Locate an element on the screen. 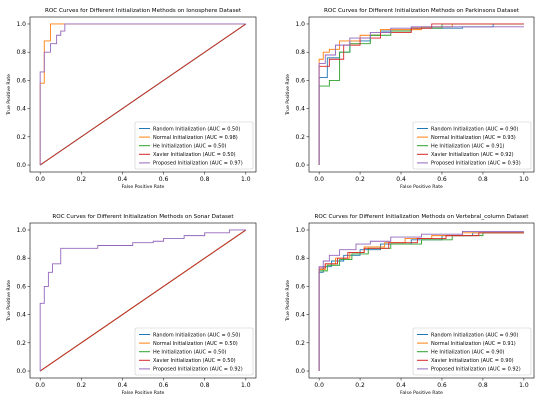 The image size is (550, 404). legend-entry: Proposed Initialization (AUC = 0.97) is located at coordinates (198, 164).